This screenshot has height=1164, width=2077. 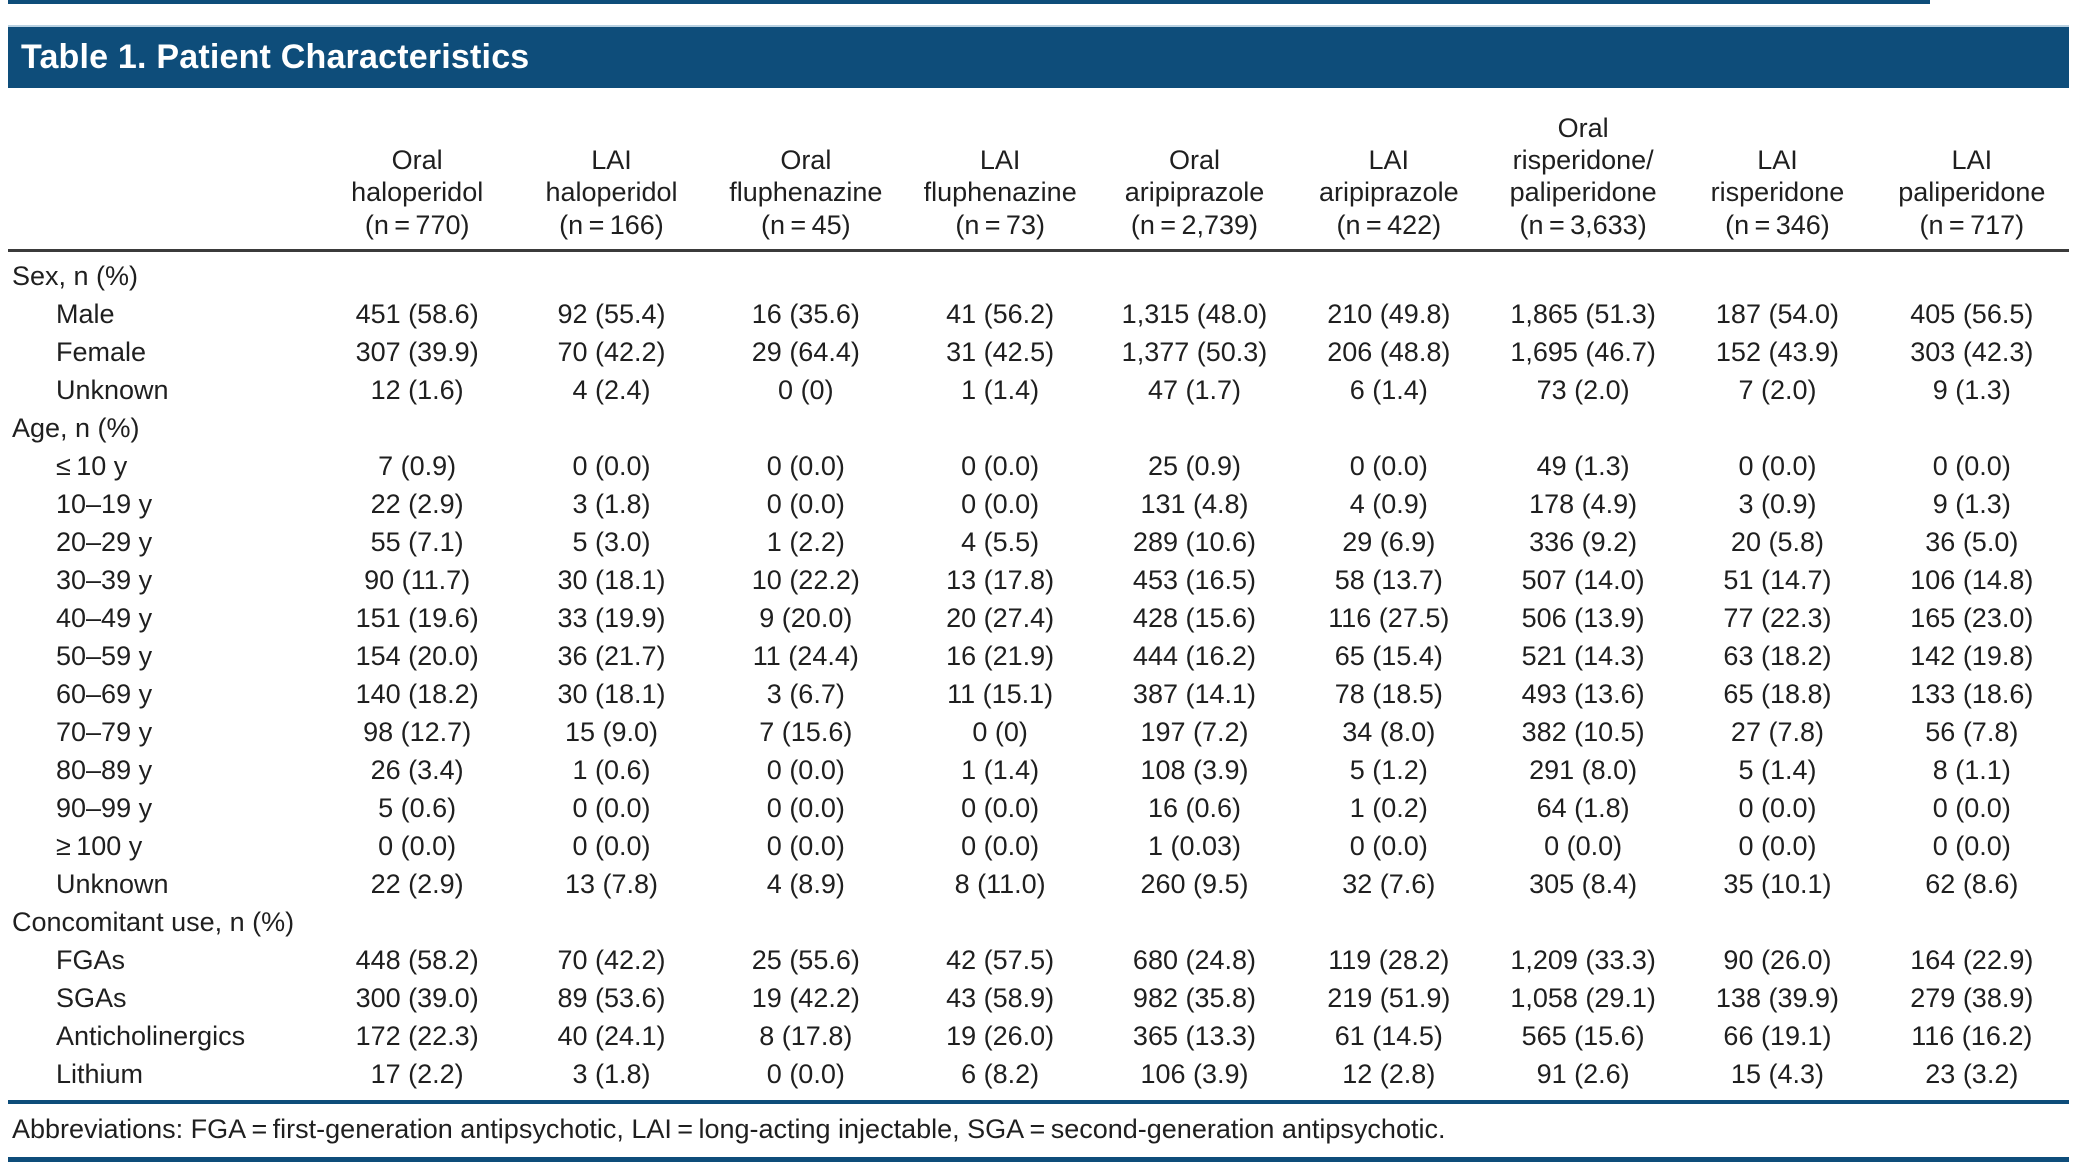 What do you see at coordinates (1583, 465) in the screenshot?
I see `value-cell: 49 (1.3)` at bounding box center [1583, 465].